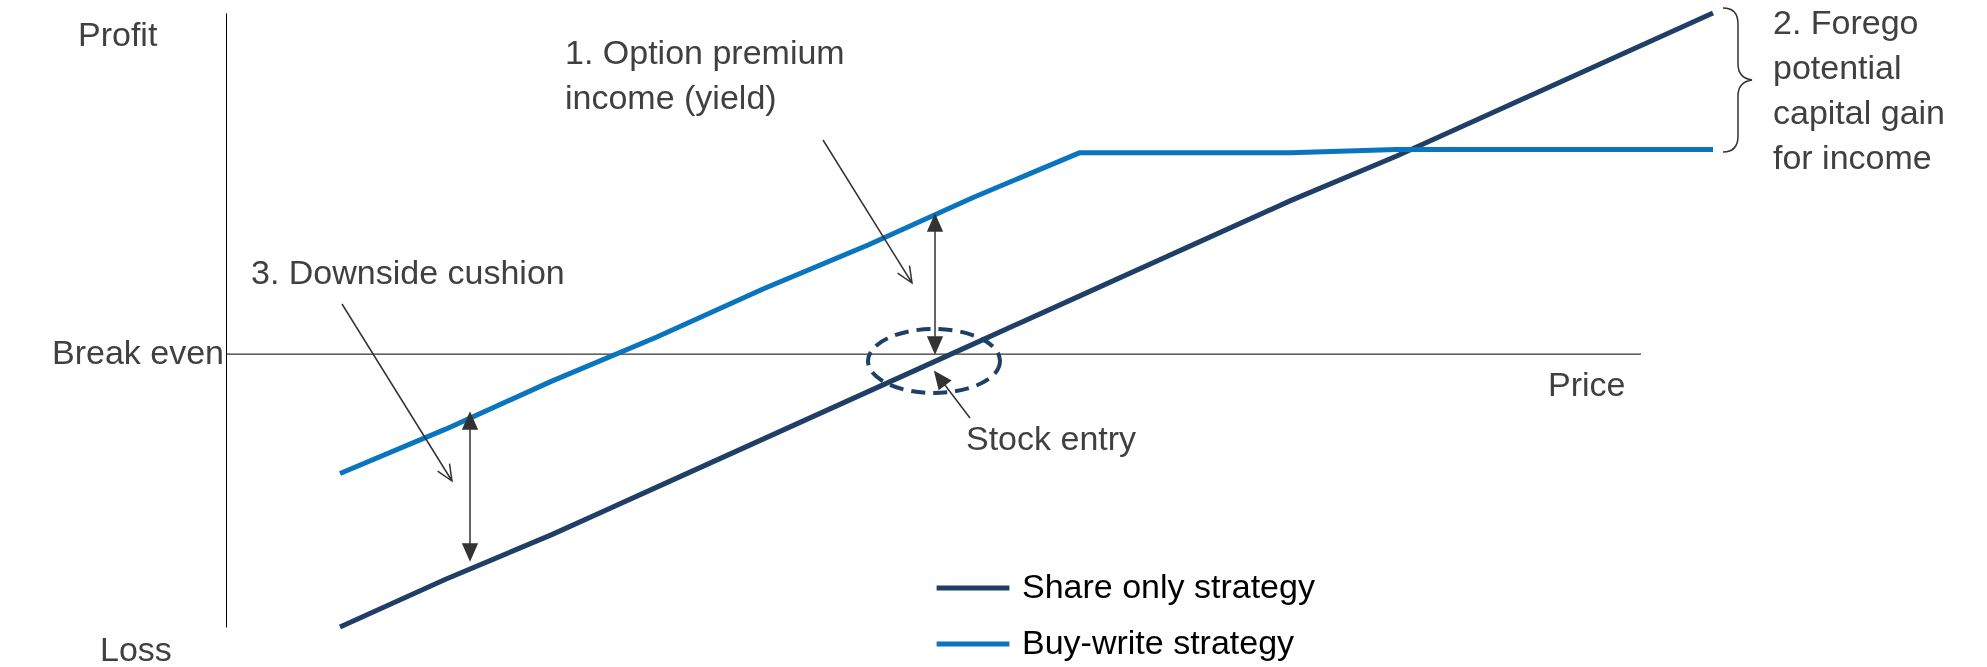  Describe the element at coordinates (1587, 384) in the screenshot. I see `x-axis-title: Price` at that location.